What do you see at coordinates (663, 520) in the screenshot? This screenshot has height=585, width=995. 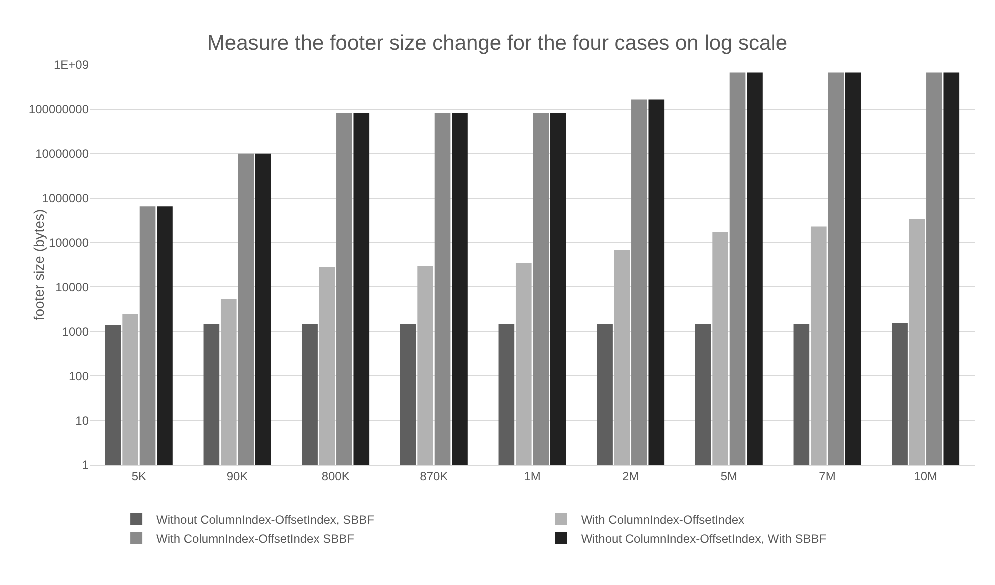 I see `legend-label: With ColumnIndex-OffsetIndex` at bounding box center [663, 520].